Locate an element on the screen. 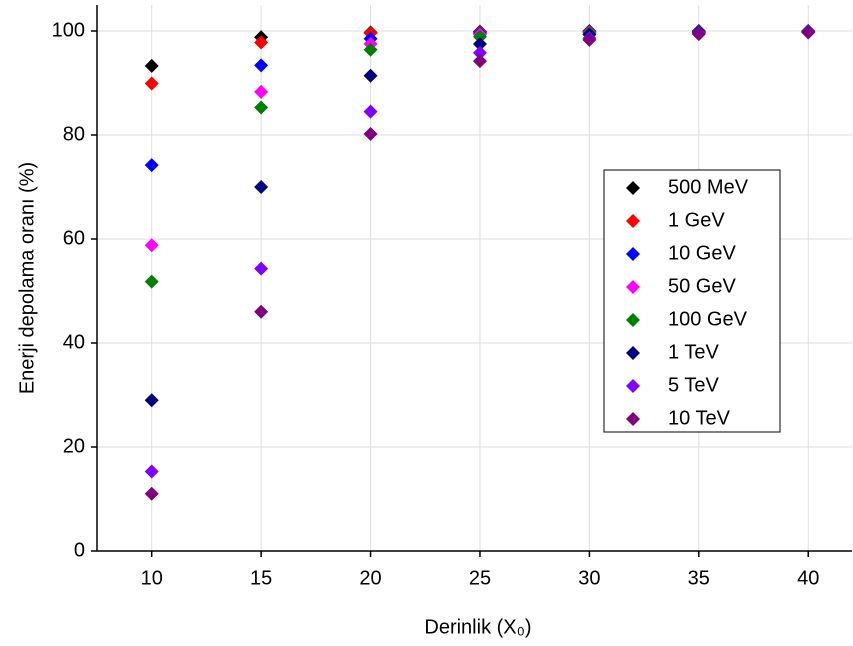 Image resolution: width=853 pixels, height=646 pixels. y-tick-label: 100 is located at coordinates (68, 30).